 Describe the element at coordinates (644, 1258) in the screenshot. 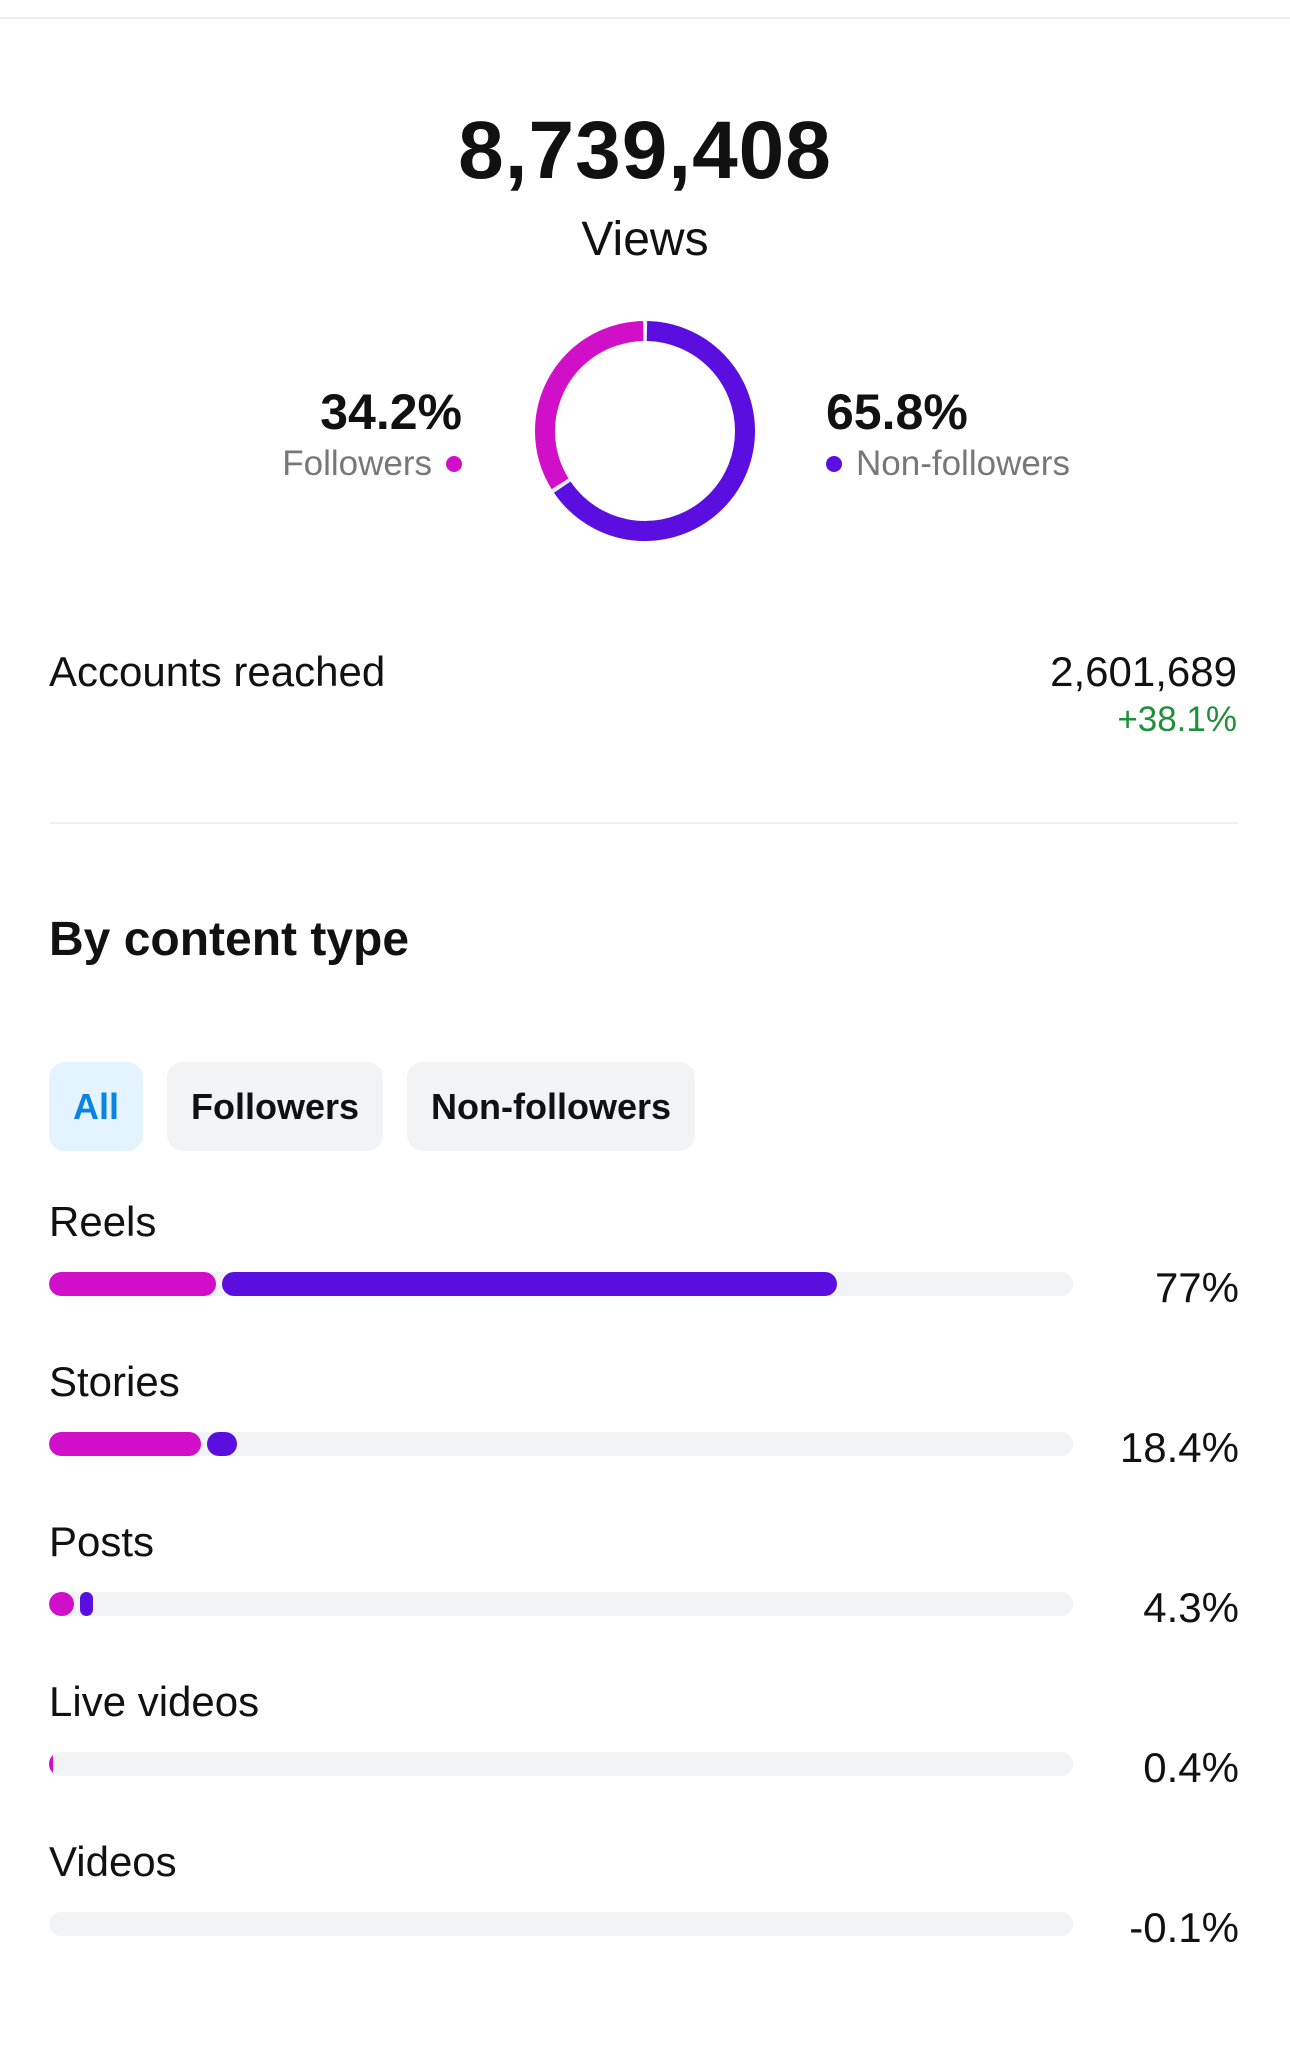

I see `content-row-reels: Reels 77%` at that location.